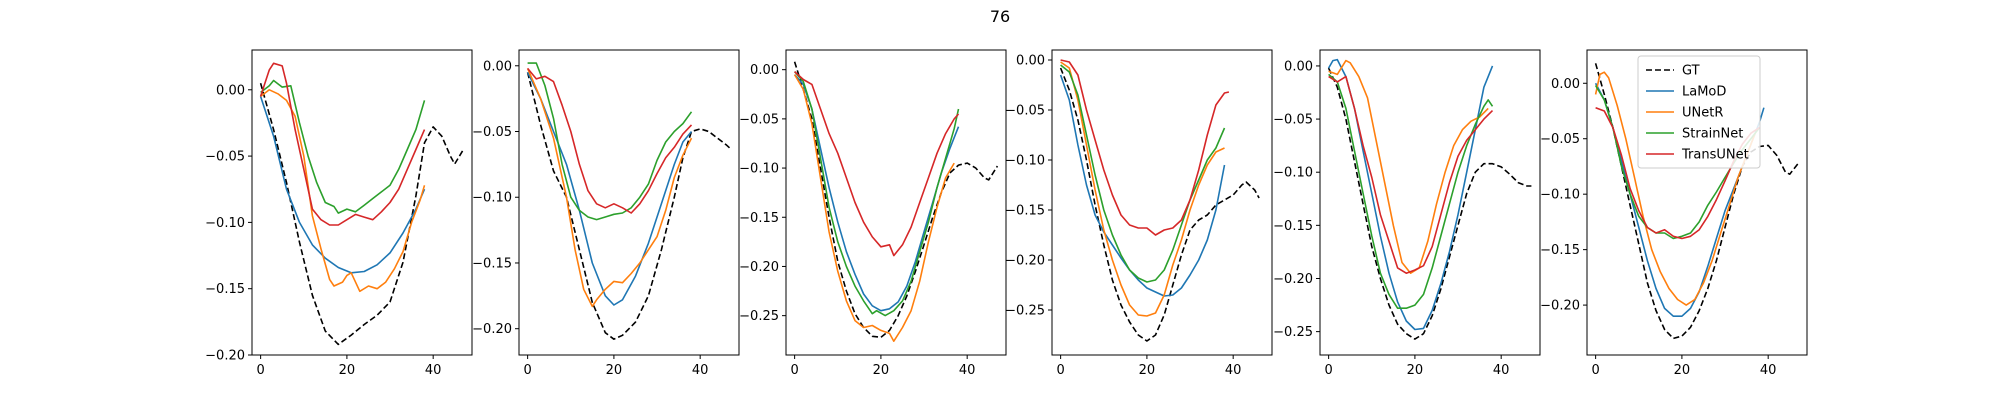  I want to click on panel-1: 0 20 40 −0.20 −0.15 −0.10 −0.05 0.00, so click(339, 213).